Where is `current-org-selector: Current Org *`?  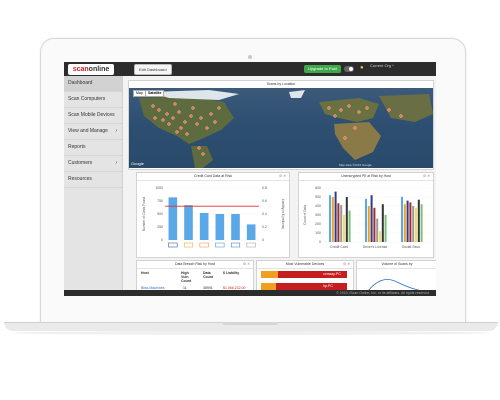 current-org-selector: Current Org * is located at coordinates (382, 65).